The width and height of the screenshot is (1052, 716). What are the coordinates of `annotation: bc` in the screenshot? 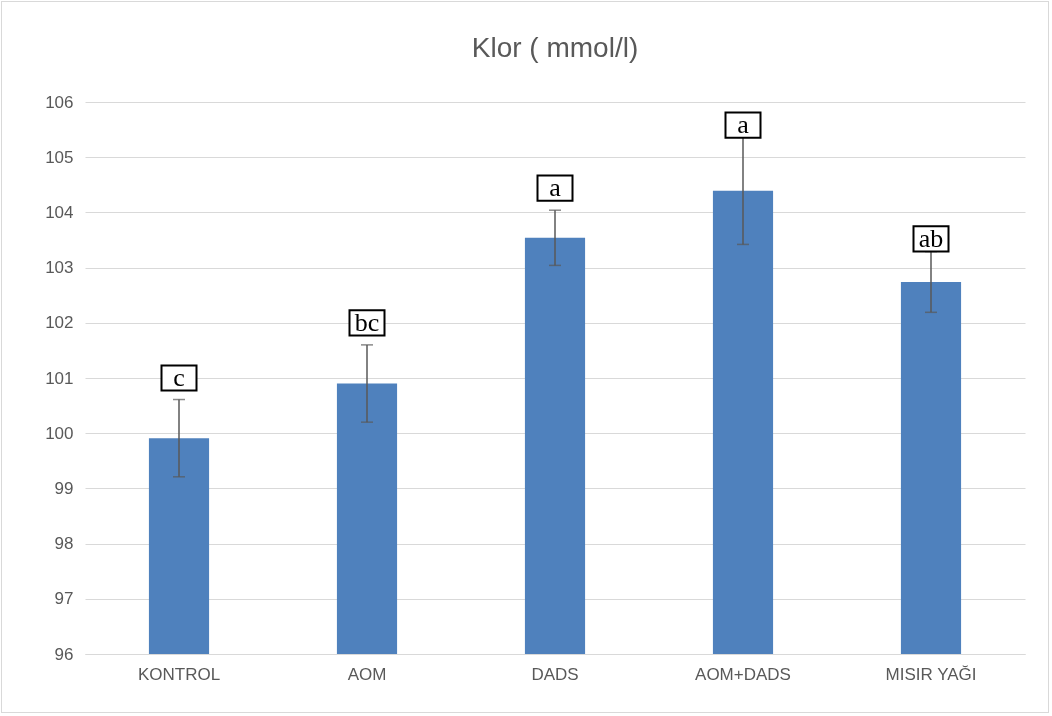 It's located at (367, 322).